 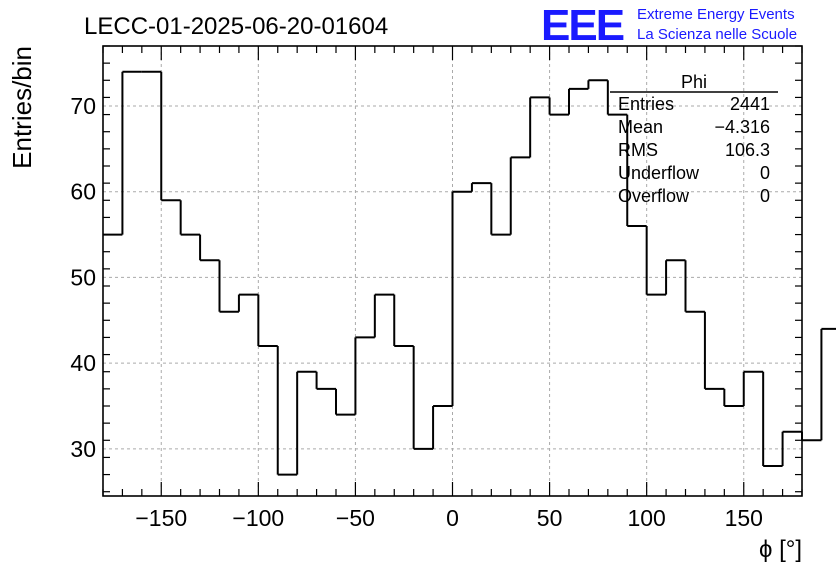 I want to click on x-tick-label: −150, so click(x=161, y=518).